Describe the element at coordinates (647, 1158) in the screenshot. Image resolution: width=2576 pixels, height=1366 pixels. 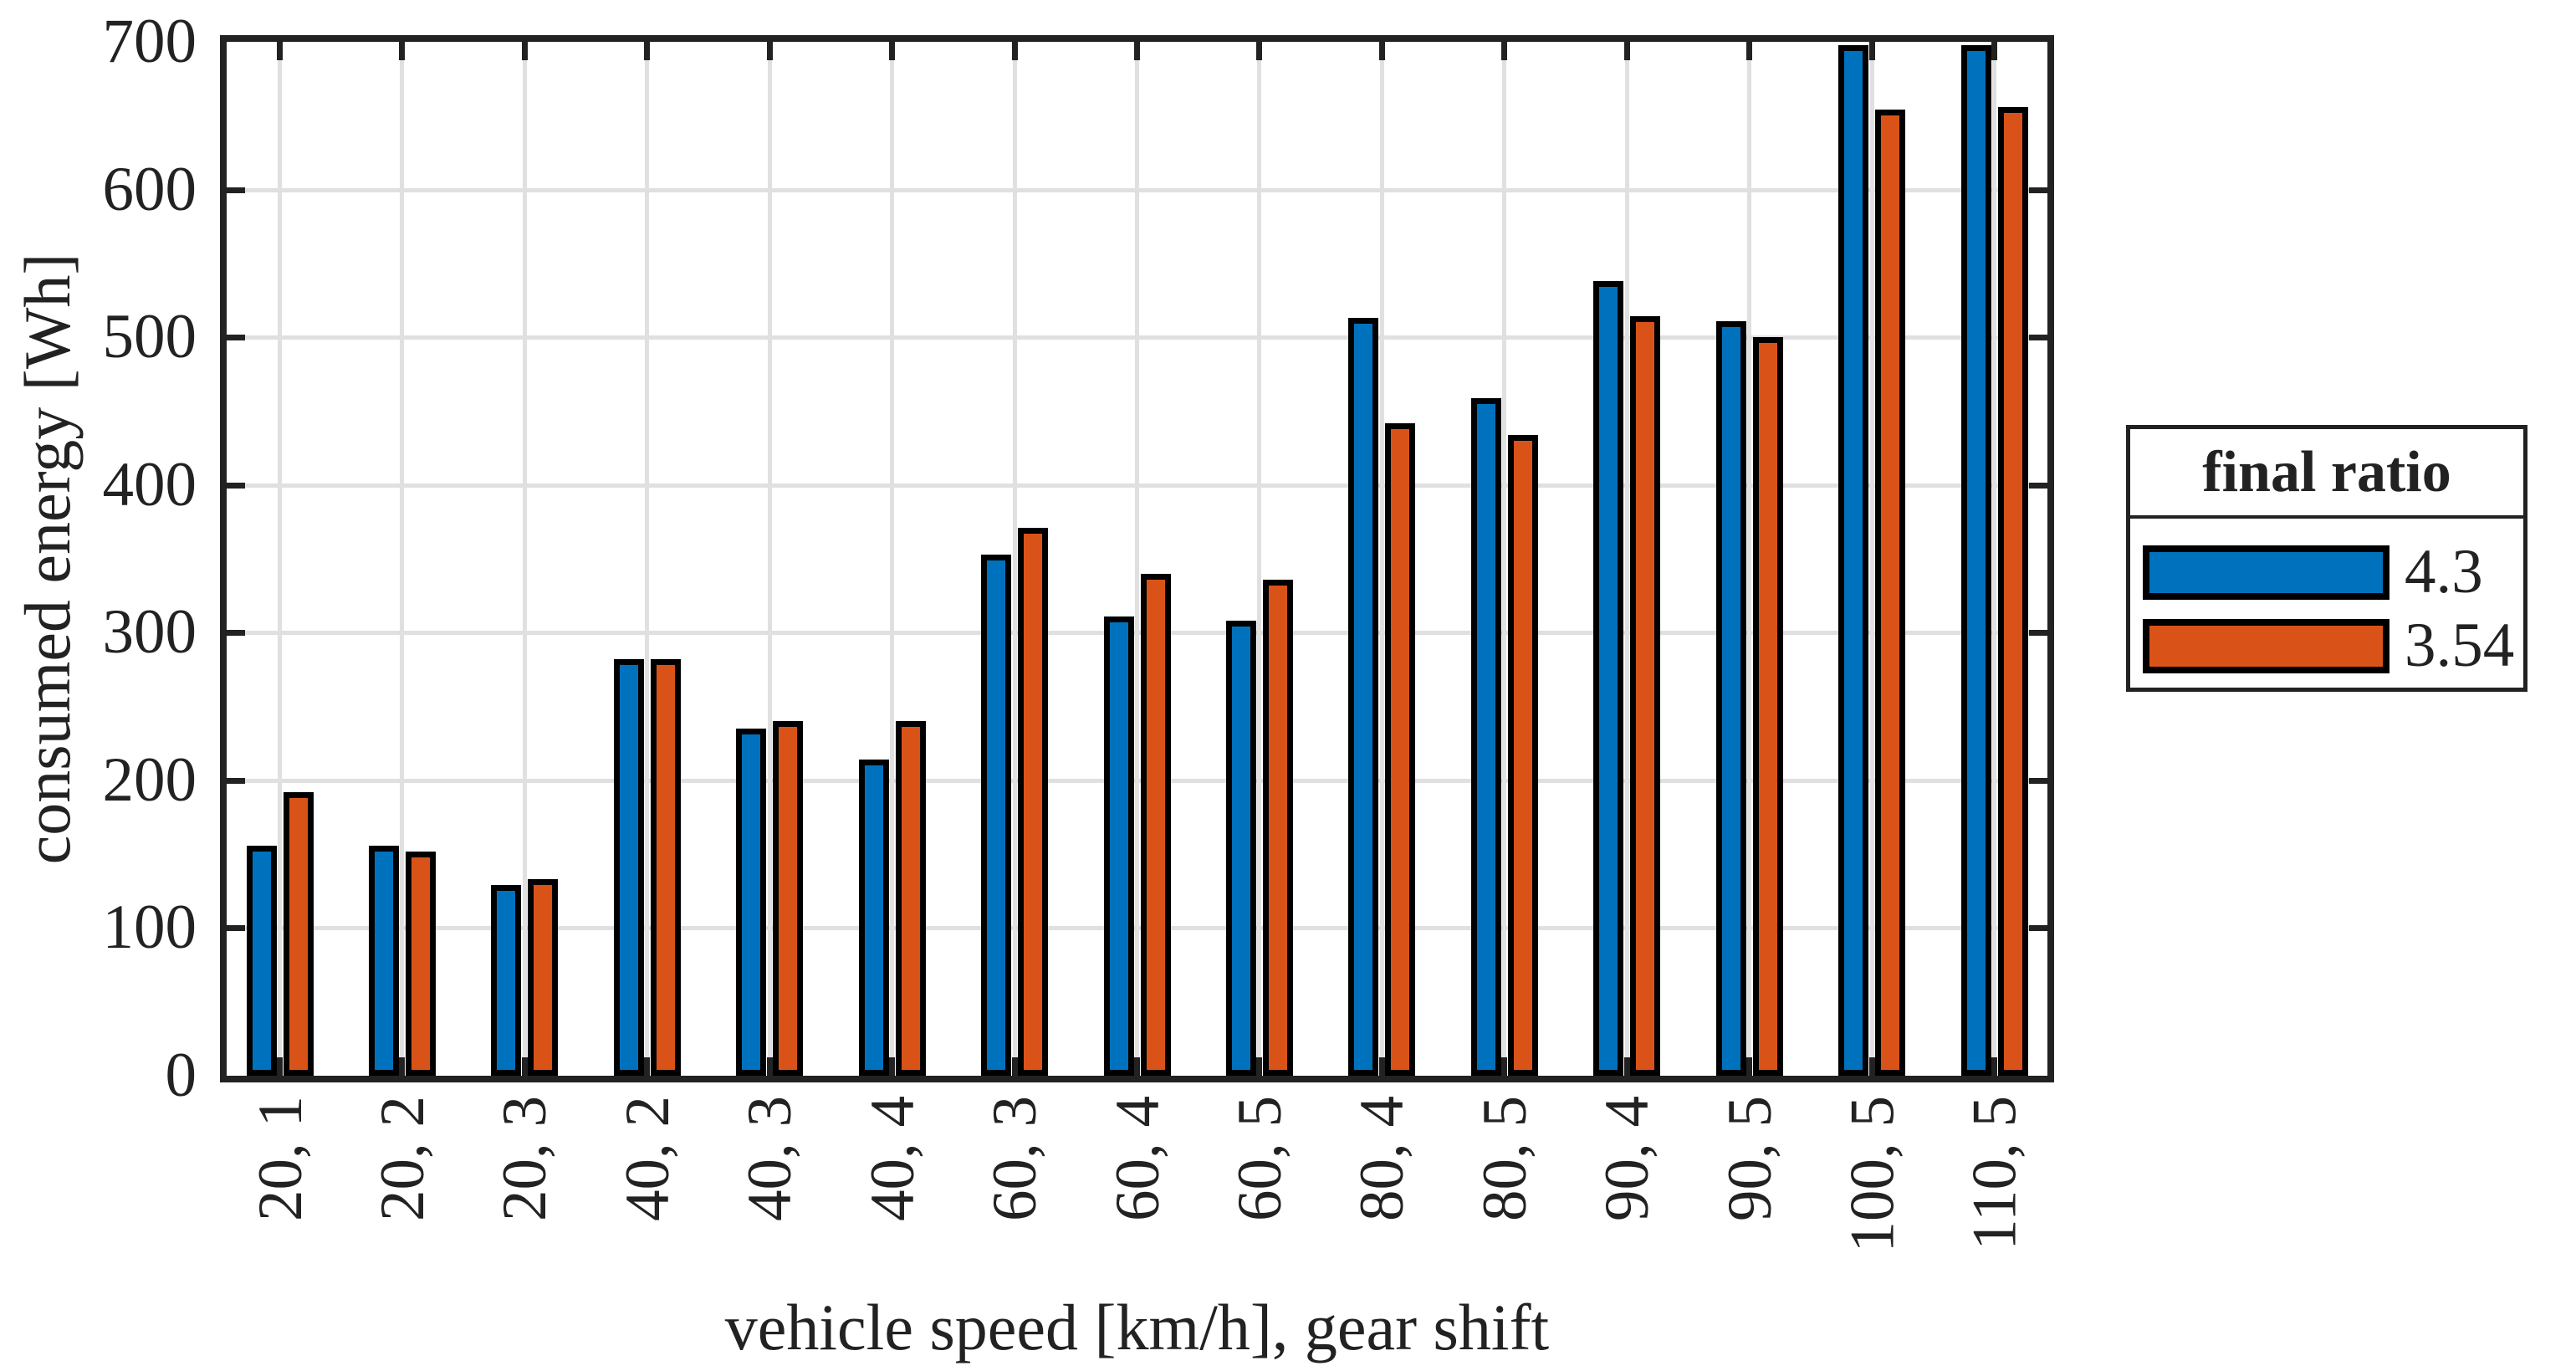
I see `x-tick-label: 40, 2` at that location.